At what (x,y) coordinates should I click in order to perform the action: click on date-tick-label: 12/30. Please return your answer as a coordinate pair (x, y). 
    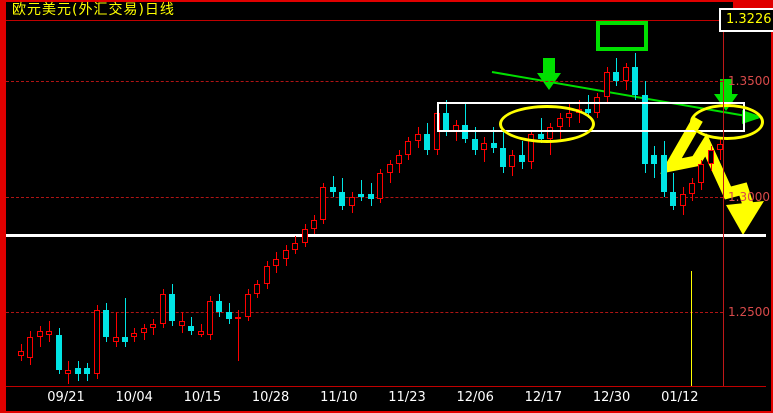
    Looking at the image, I should click on (611, 397).